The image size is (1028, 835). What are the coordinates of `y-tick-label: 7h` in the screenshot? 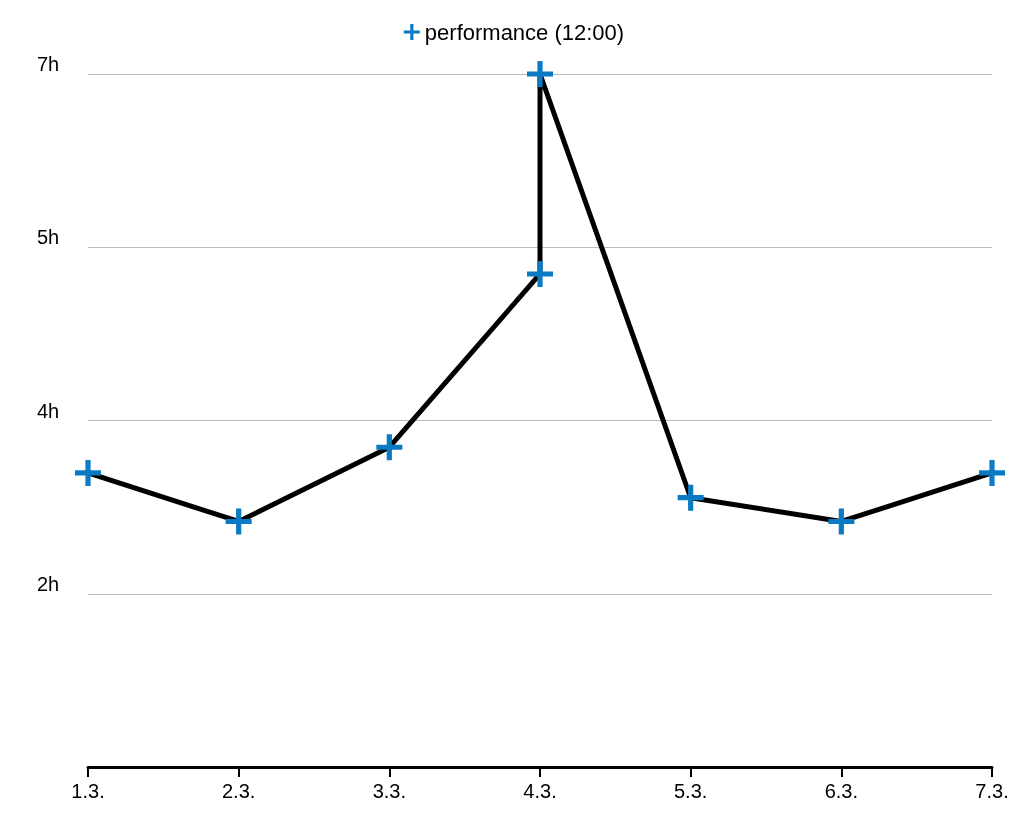 It's located at (48, 64).